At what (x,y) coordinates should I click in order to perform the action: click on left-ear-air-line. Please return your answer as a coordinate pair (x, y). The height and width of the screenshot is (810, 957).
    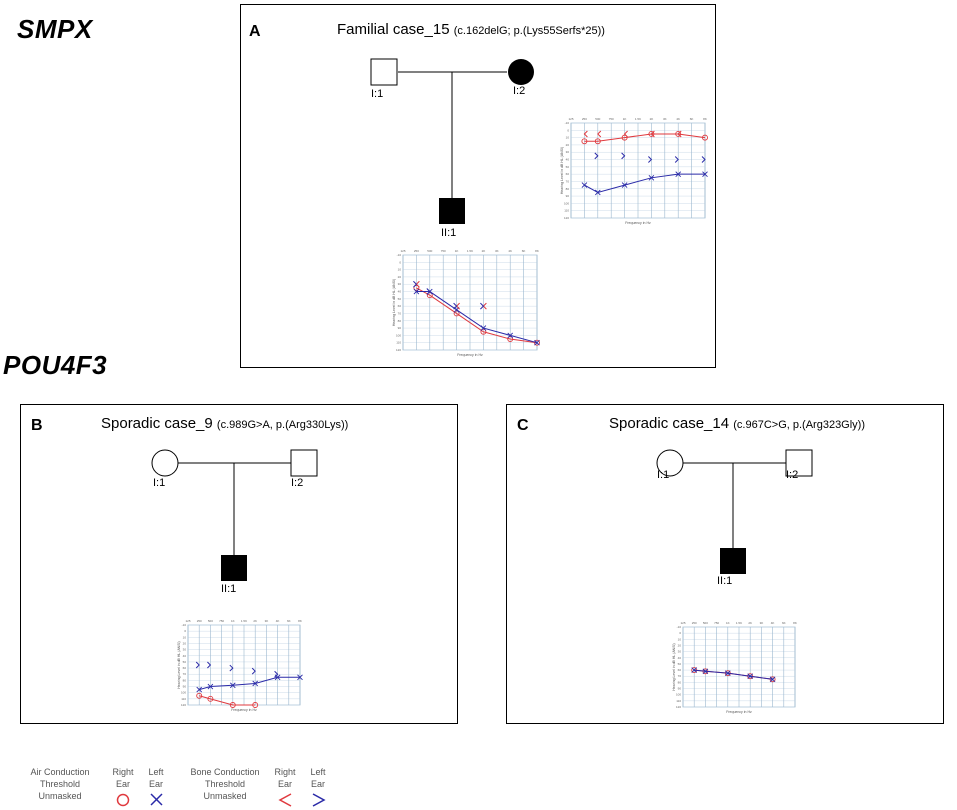
    Looking at the image, I should click on (477, 317).